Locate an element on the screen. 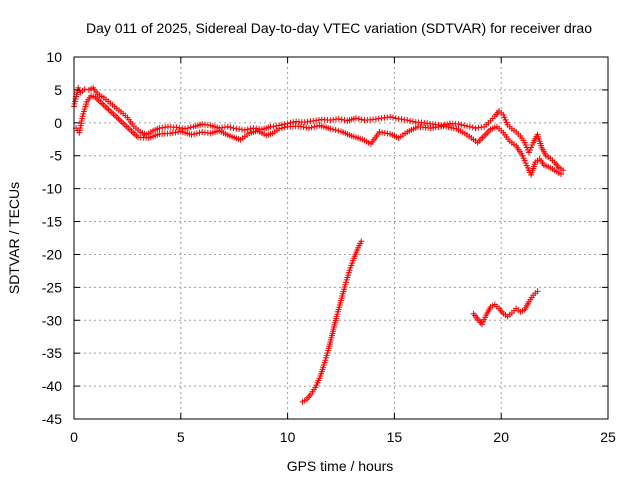 This screenshot has width=640, height=480. y-tick-label: -5 is located at coordinates (56, 156).